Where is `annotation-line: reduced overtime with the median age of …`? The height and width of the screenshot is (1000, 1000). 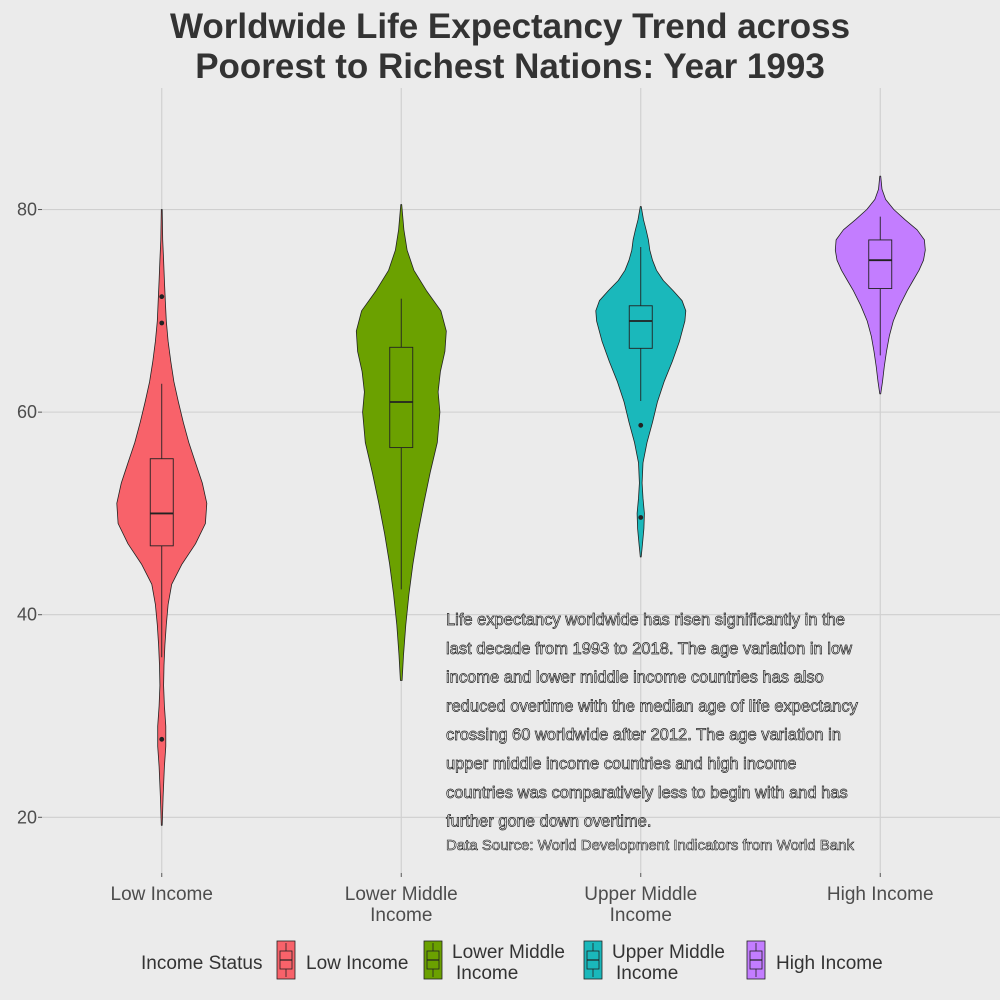 annotation-line: reduced overtime with the median age of … is located at coordinates (652, 706).